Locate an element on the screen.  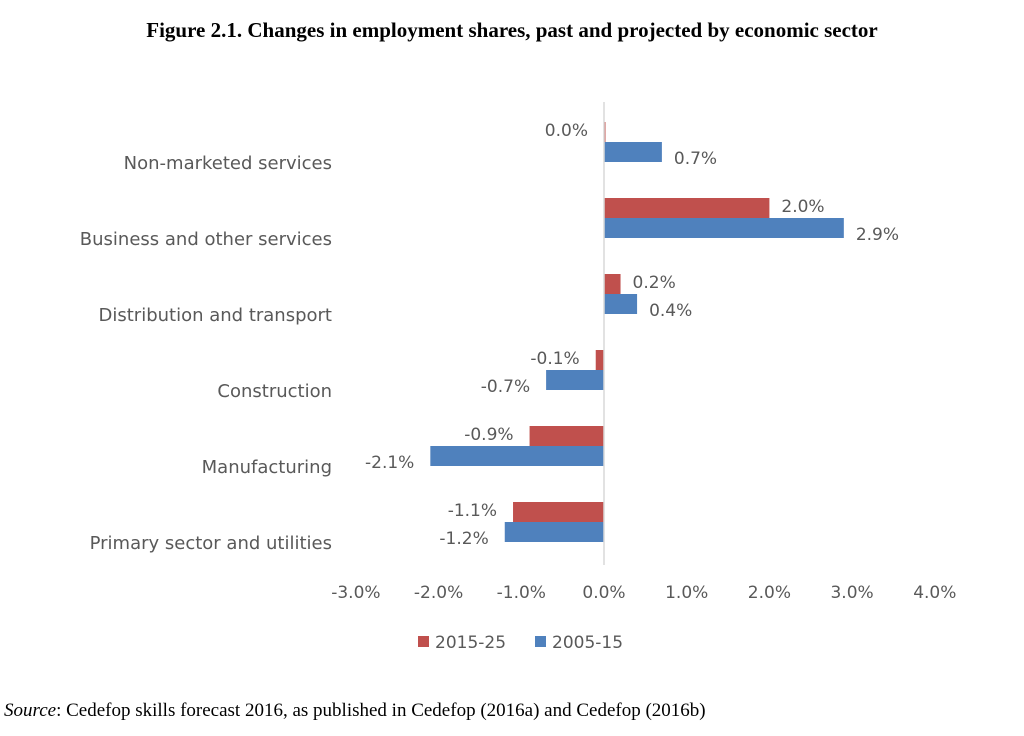
category-label: Distribution and transport is located at coordinates (216, 315).